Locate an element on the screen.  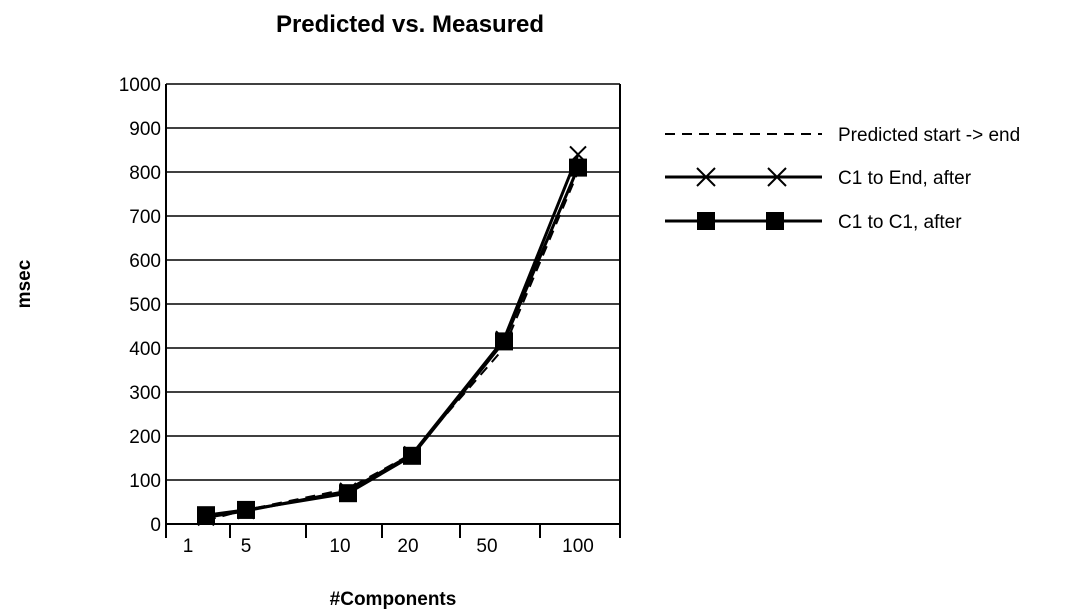
x-tick-label: 20 is located at coordinates (407, 546).